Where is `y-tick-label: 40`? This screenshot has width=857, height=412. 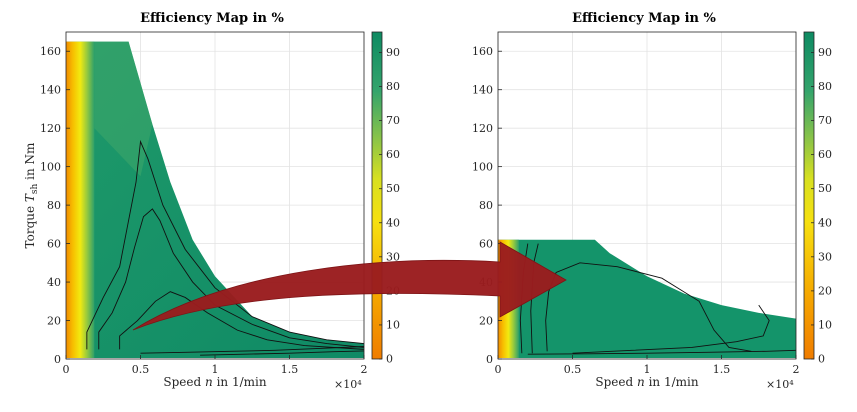
y-tick-label: 40 is located at coordinates (54, 282).